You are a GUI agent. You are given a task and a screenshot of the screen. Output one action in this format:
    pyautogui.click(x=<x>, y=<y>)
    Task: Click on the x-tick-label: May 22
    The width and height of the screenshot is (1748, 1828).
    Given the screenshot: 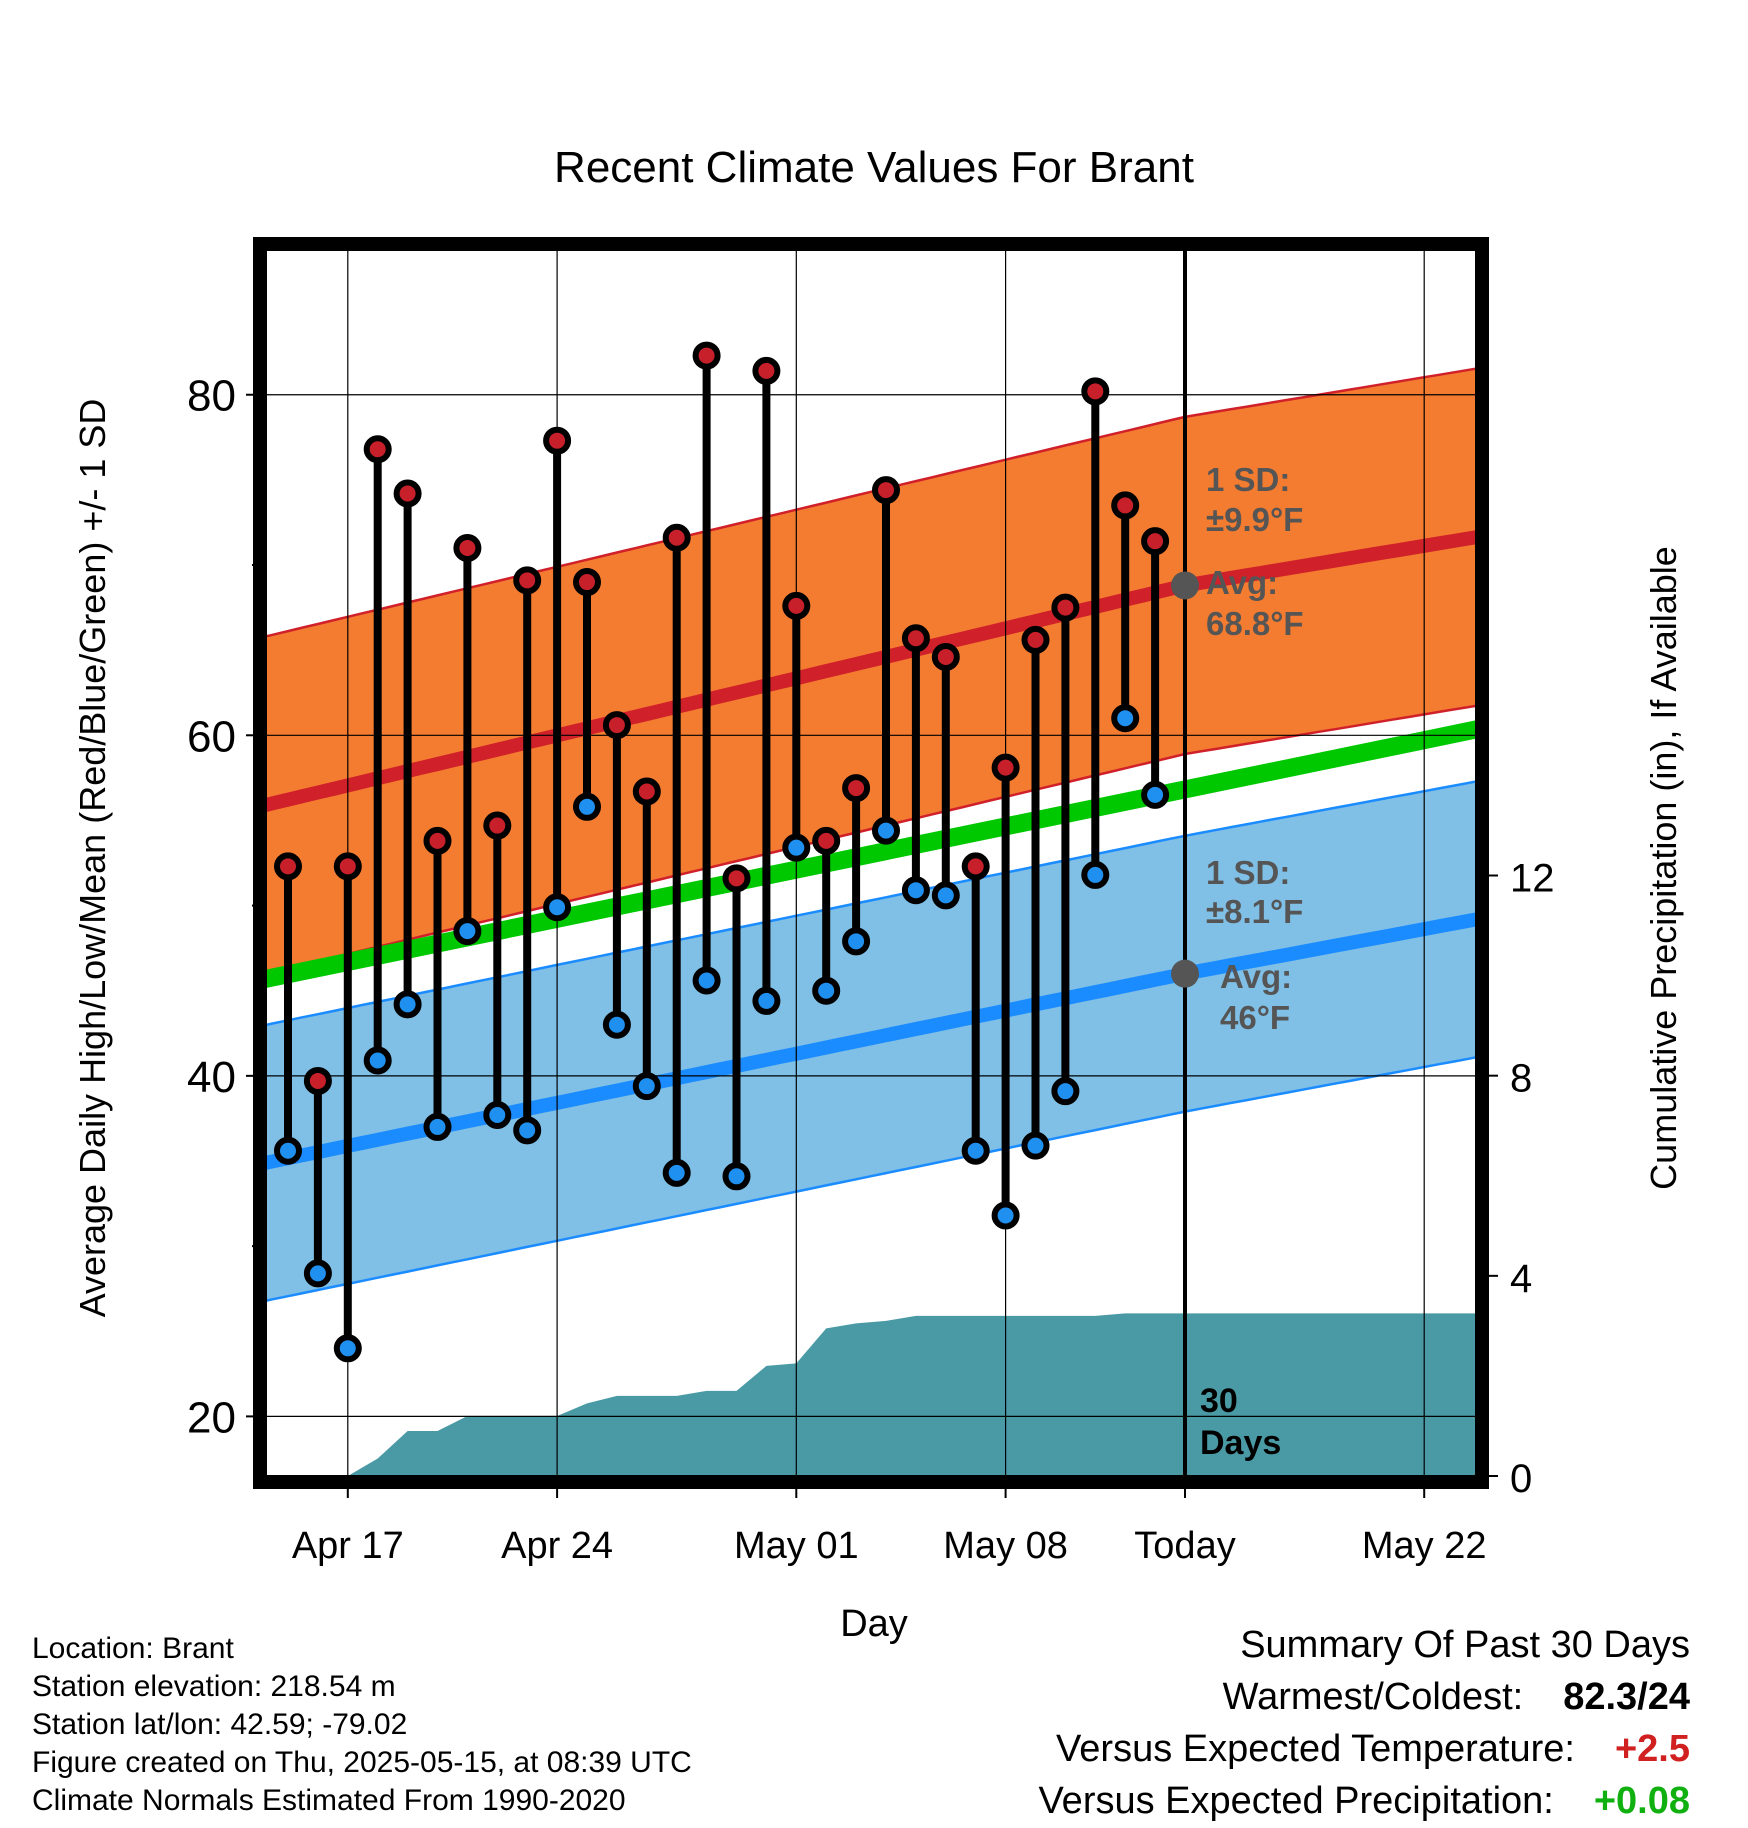 What is the action you would take?
    pyautogui.click(x=1424, y=1546)
    